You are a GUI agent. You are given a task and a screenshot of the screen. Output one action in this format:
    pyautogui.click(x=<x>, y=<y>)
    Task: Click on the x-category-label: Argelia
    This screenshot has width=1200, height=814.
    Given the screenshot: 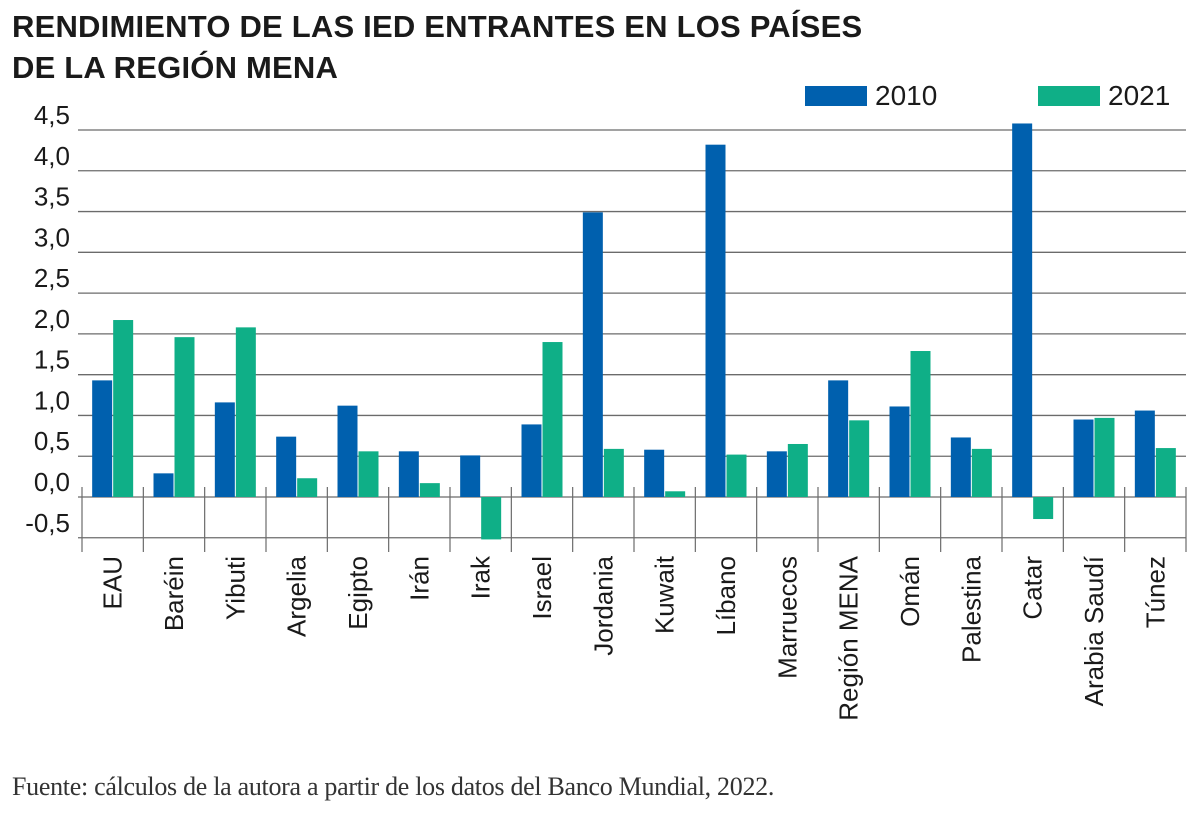 What is the action you would take?
    pyautogui.click(x=297, y=595)
    